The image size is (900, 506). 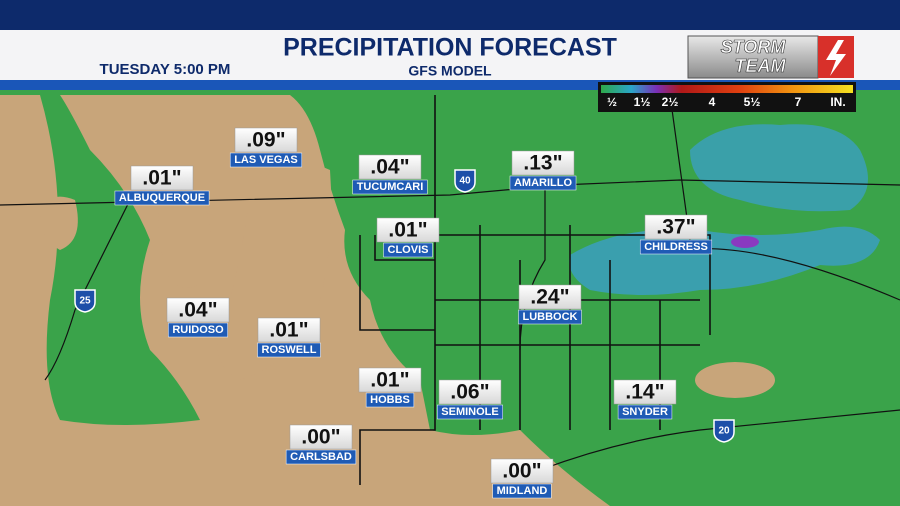 What do you see at coordinates (120, 260) in the screenshot?
I see `rain-area` at bounding box center [120, 260].